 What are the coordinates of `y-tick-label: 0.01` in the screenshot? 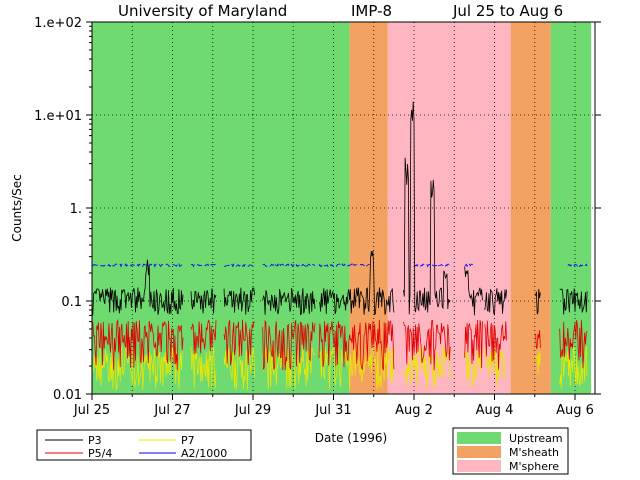 It's located at (67, 395).